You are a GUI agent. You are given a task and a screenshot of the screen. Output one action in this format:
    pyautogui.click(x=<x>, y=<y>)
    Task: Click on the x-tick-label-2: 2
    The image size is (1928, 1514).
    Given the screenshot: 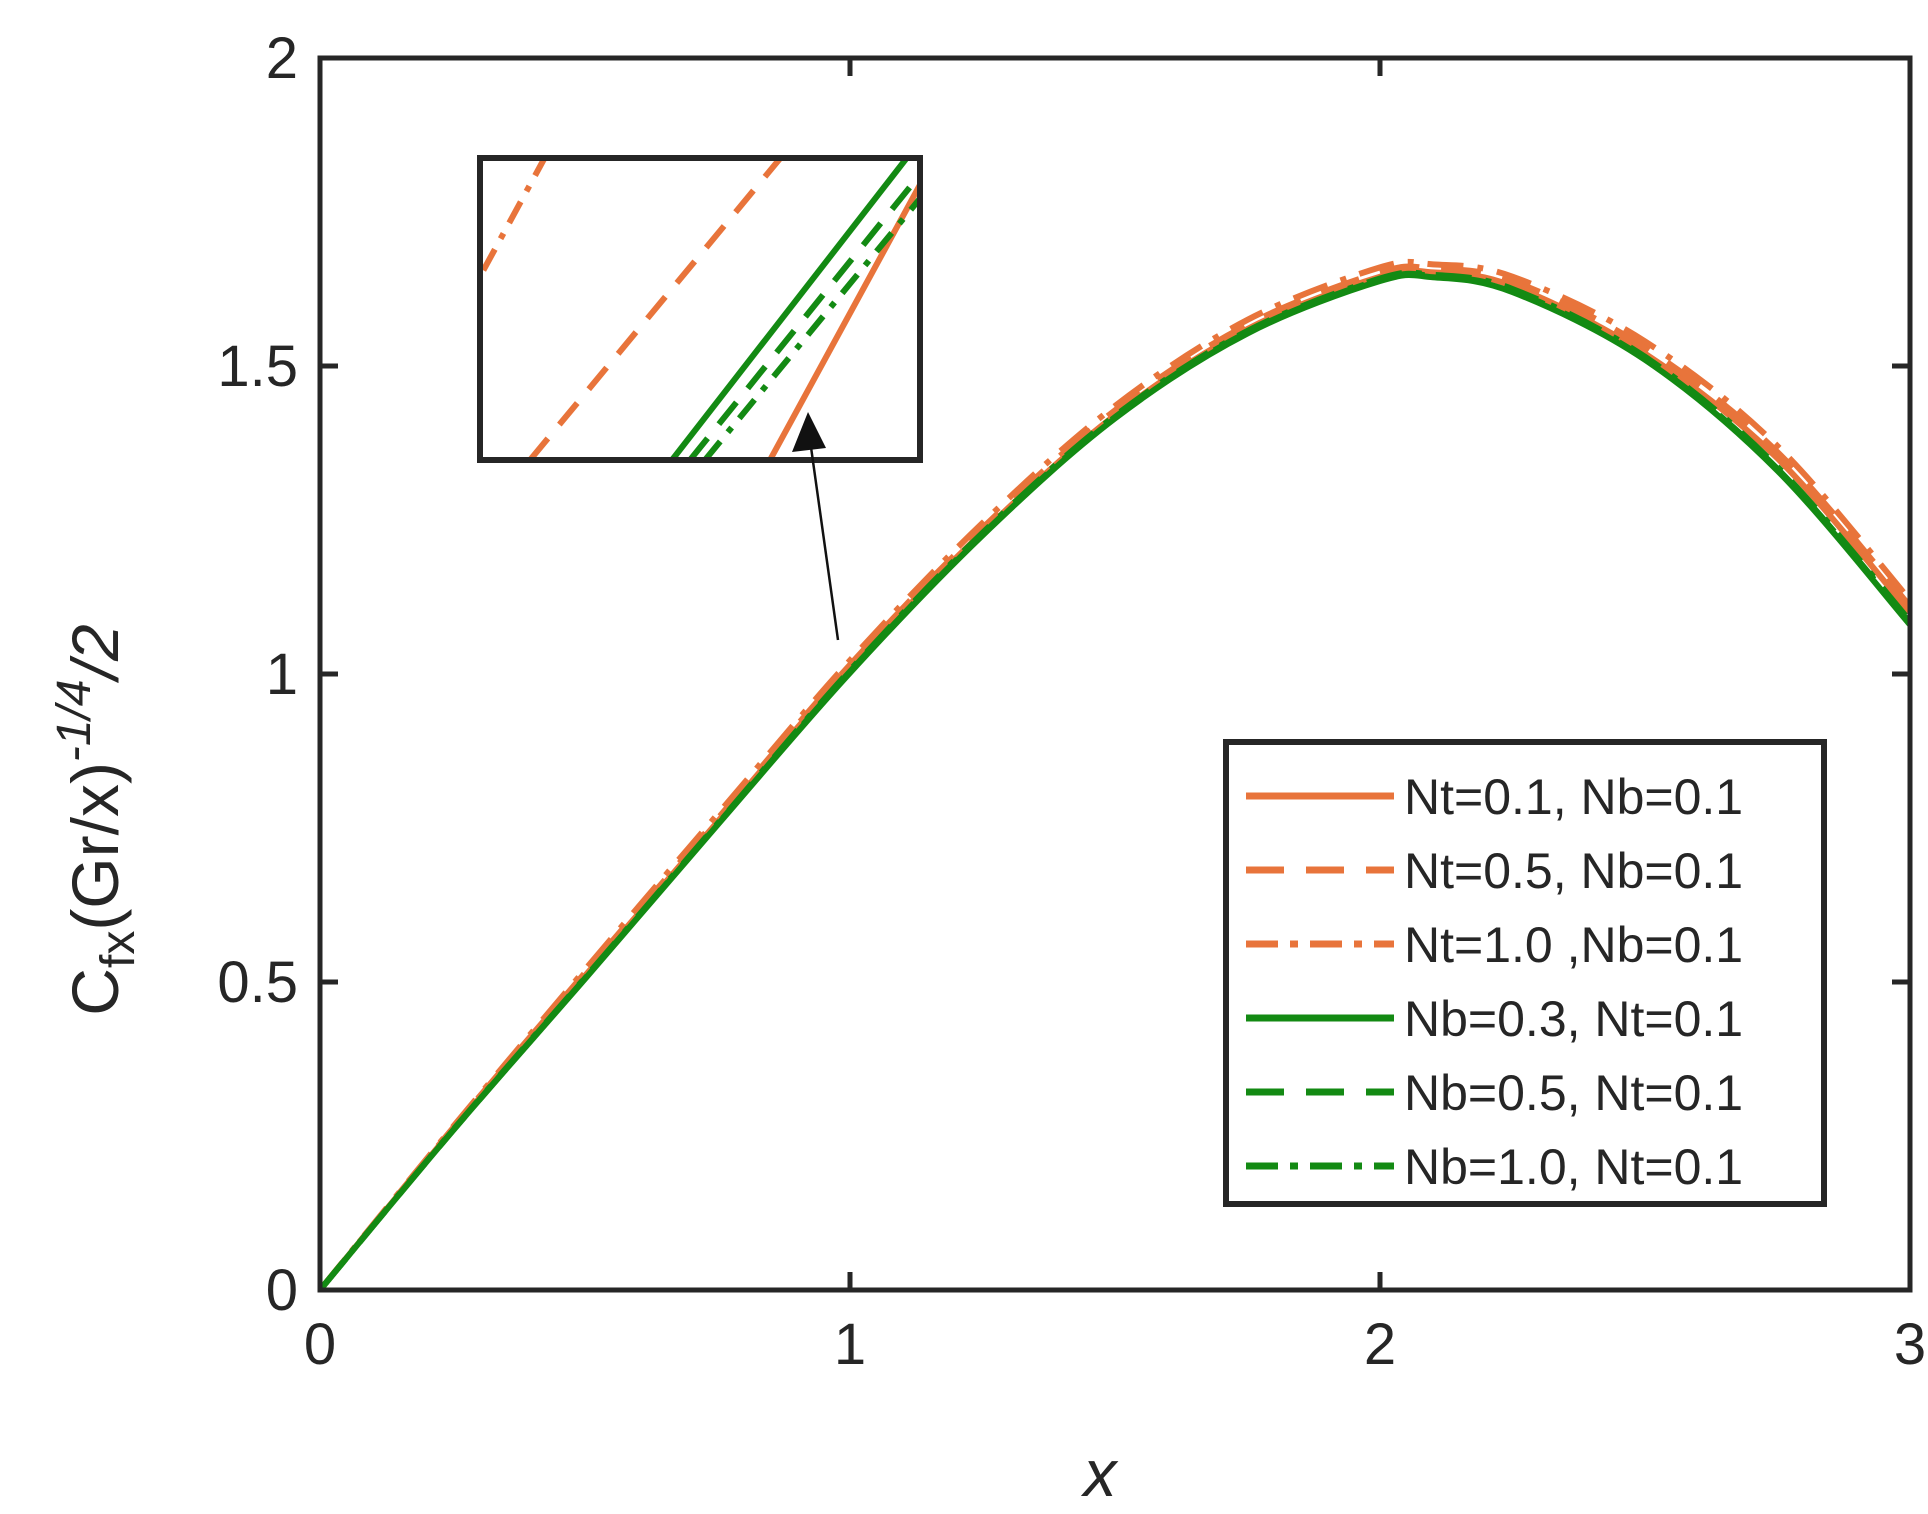 What is the action you would take?
    pyautogui.click(x=1380, y=1344)
    